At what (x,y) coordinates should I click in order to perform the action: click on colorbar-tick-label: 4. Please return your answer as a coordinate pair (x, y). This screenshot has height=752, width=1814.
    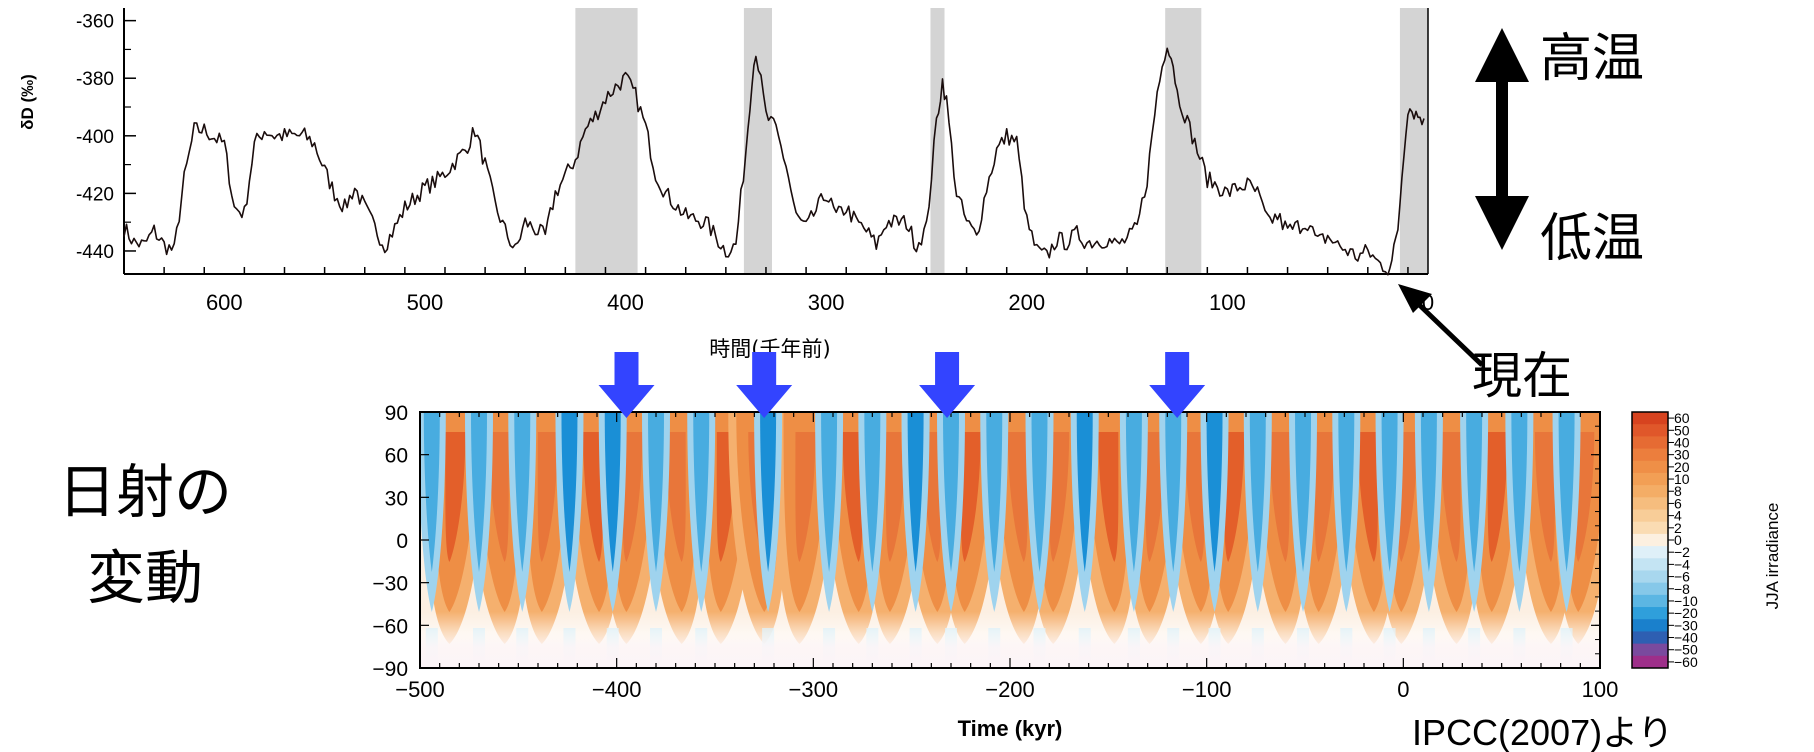
    Looking at the image, I should click on (1678, 516).